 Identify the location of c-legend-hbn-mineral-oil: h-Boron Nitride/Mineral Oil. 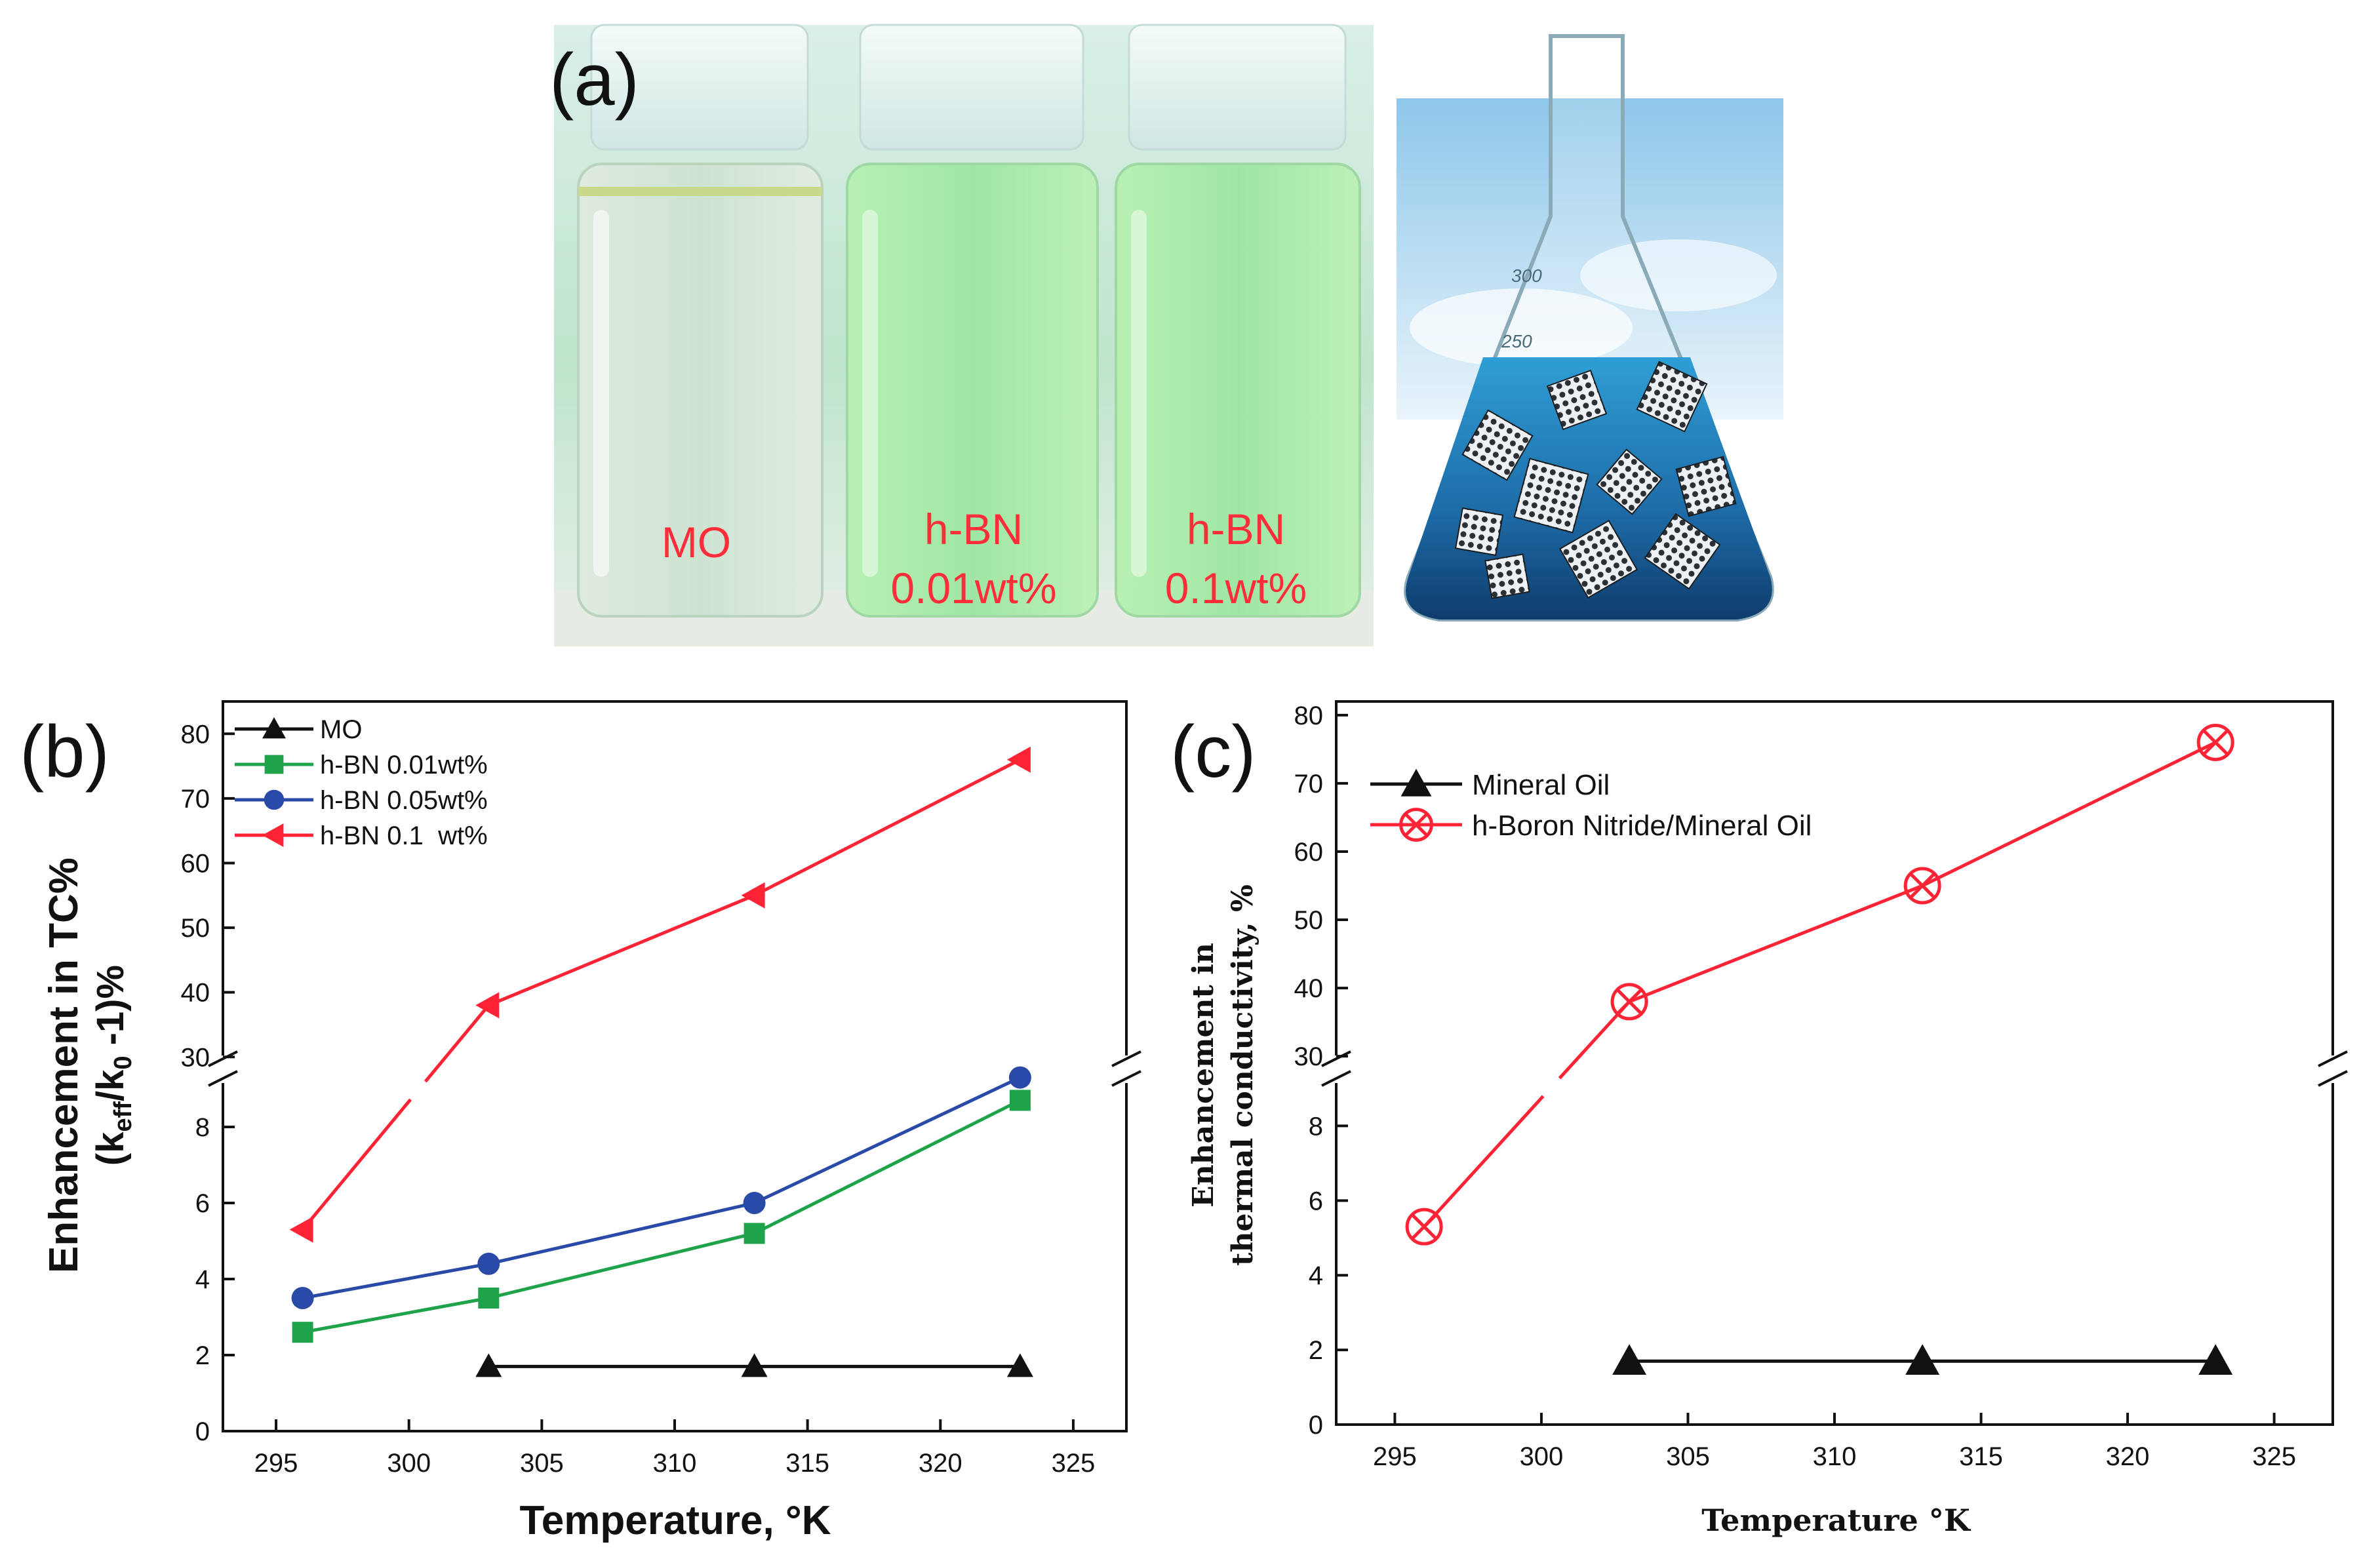
(1642, 826).